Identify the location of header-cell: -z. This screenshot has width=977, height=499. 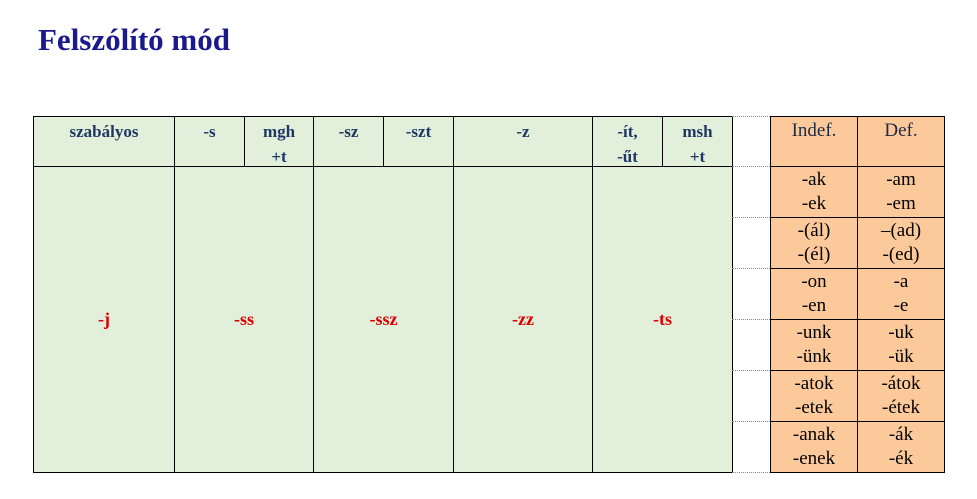
(523, 141).